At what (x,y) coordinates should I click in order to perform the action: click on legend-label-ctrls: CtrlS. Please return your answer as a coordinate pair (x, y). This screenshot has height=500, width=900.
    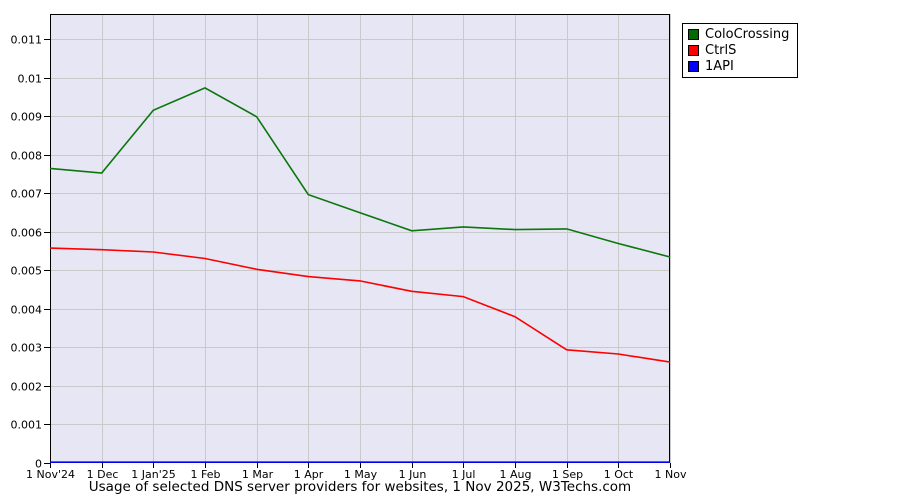
    Looking at the image, I should click on (721, 50).